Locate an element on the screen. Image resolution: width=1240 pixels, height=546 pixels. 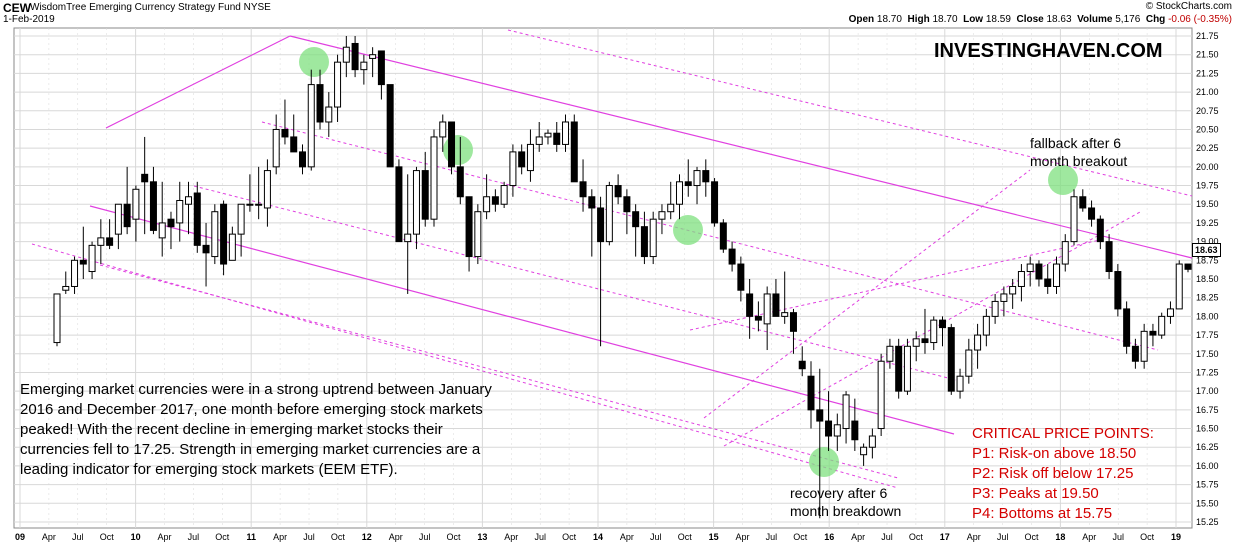
critical-title: CRITICAL PRICE POINTS: is located at coordinates (1063, 433).